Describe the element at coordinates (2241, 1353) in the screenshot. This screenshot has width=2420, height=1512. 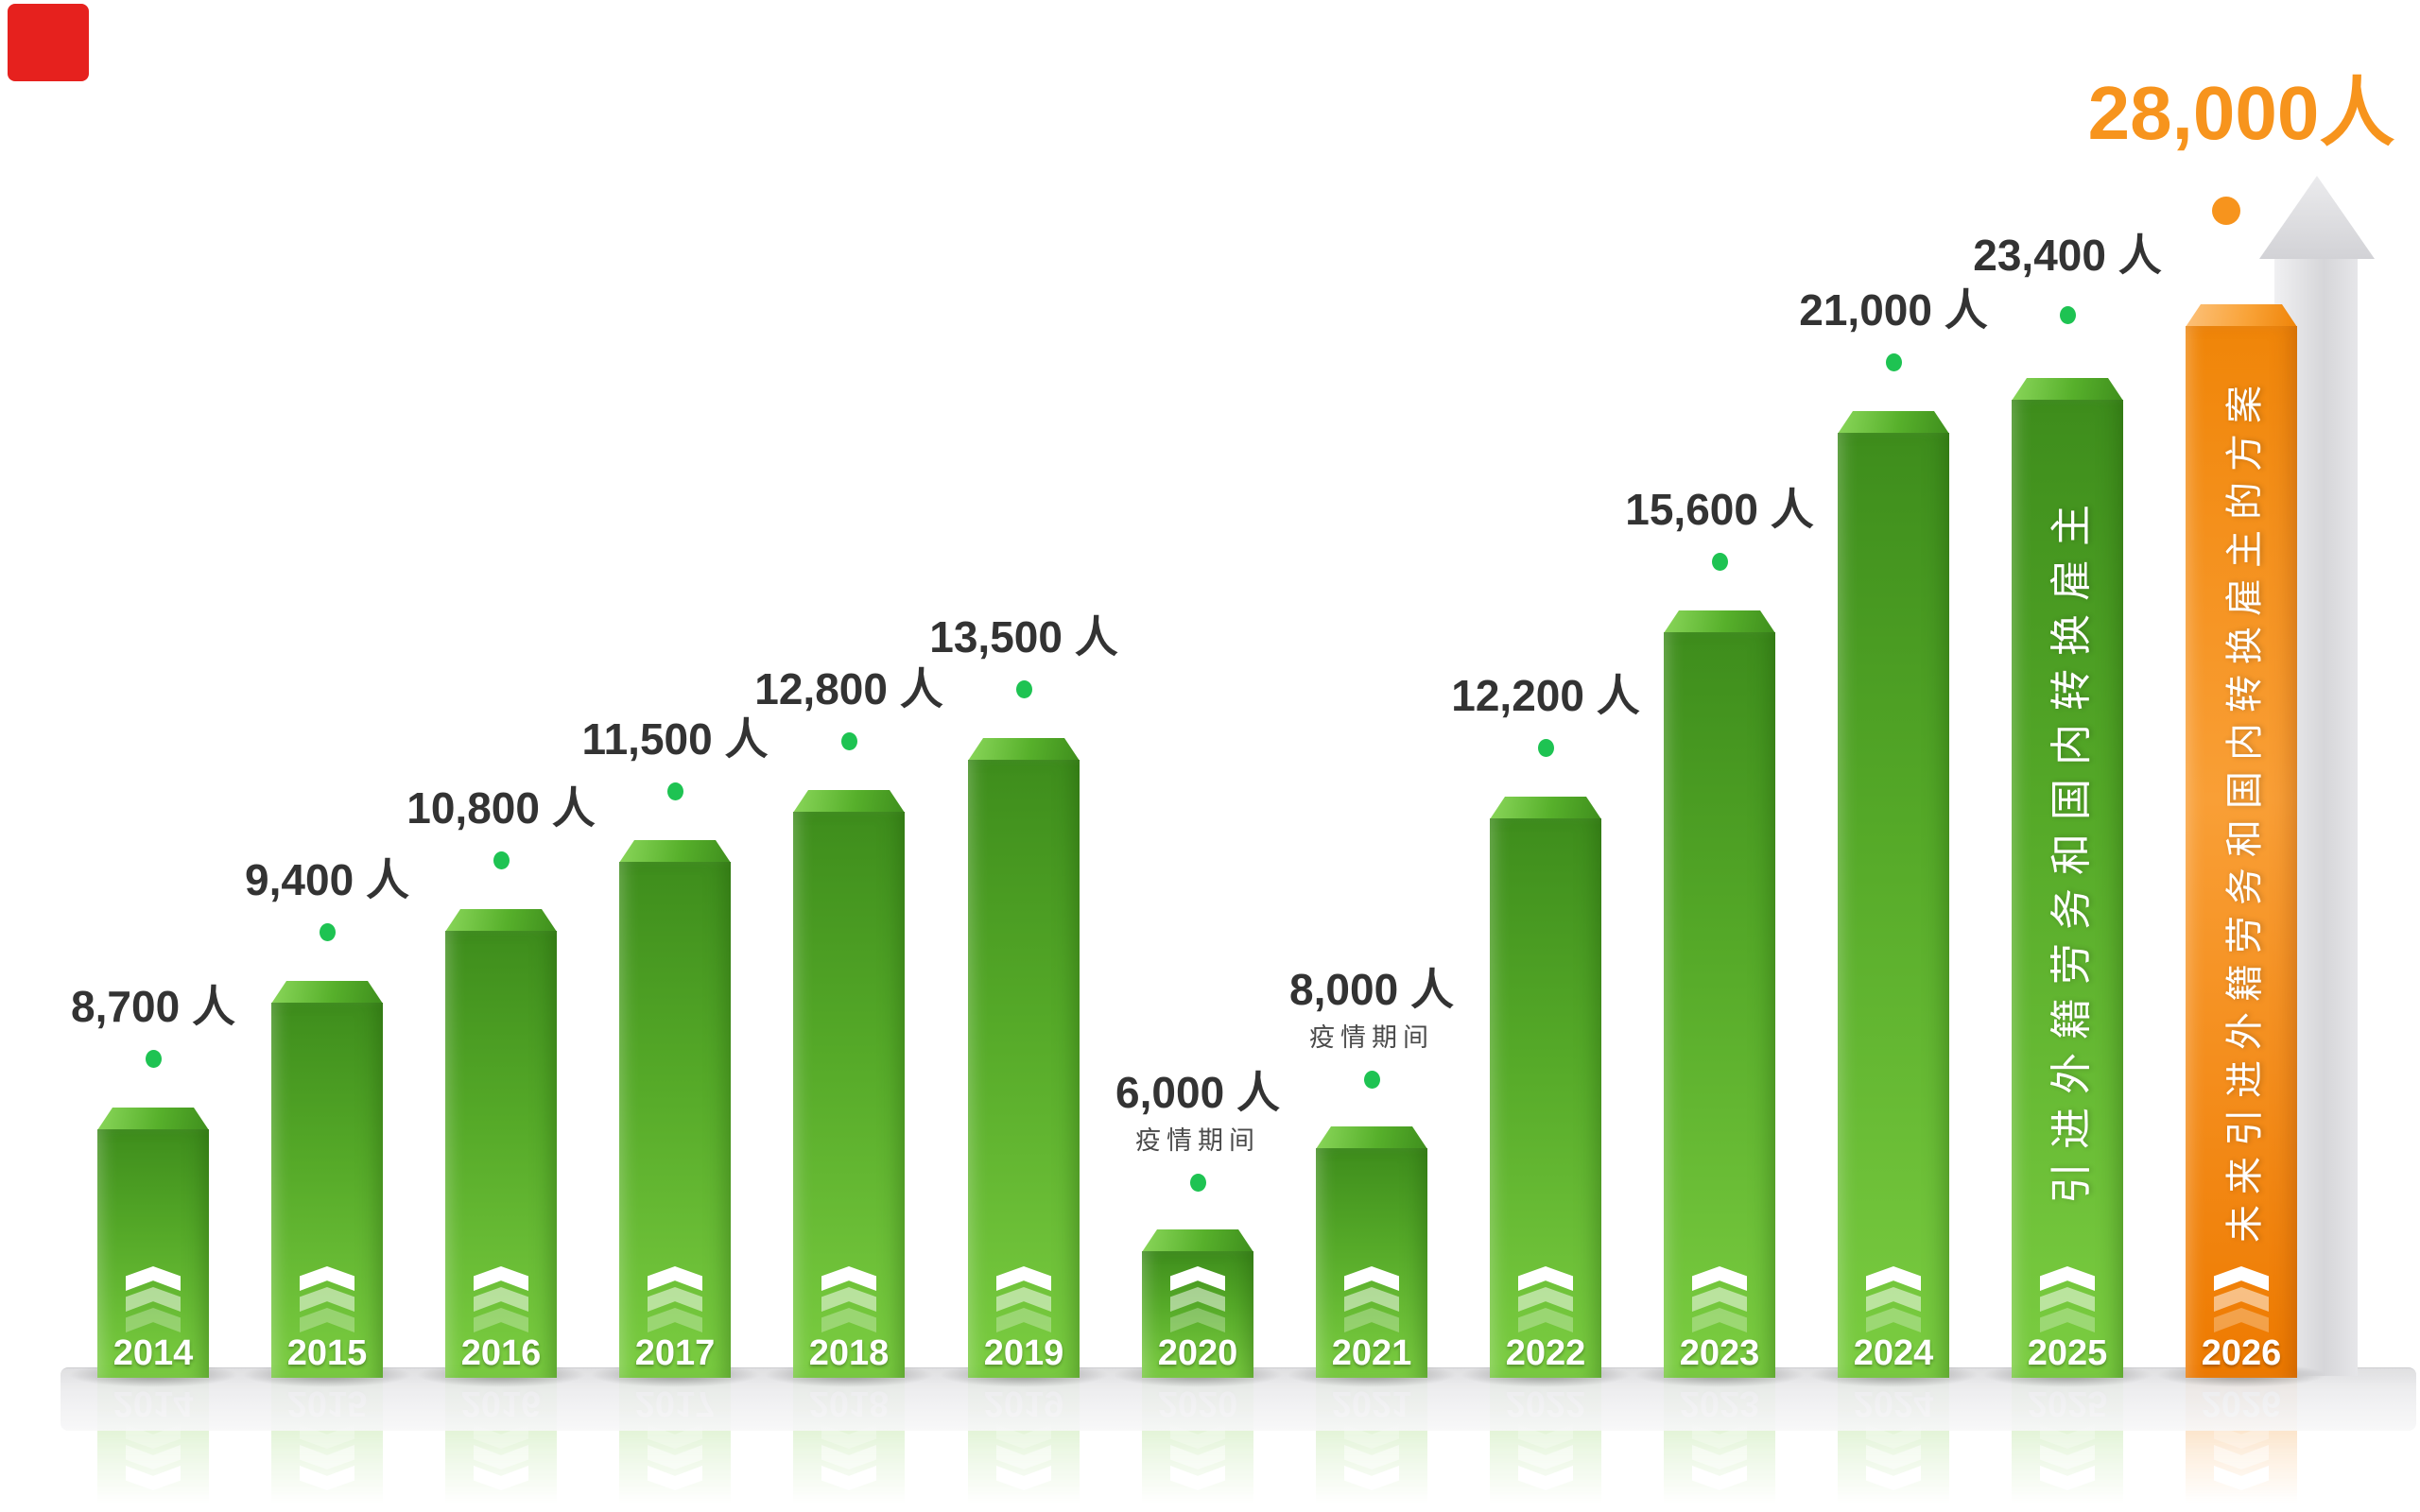
I see `year-label: 2026` at that location.